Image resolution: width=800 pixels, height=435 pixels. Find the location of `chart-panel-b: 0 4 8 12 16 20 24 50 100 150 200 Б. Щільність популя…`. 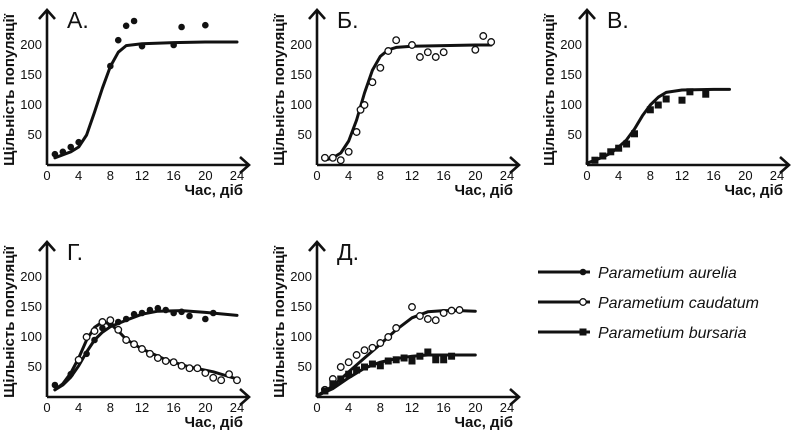

chart-panel-b: 0 4 8 12 16 20 24 50 100 150 200 Б. Щільність популя… is located at coordinates (396, 103).